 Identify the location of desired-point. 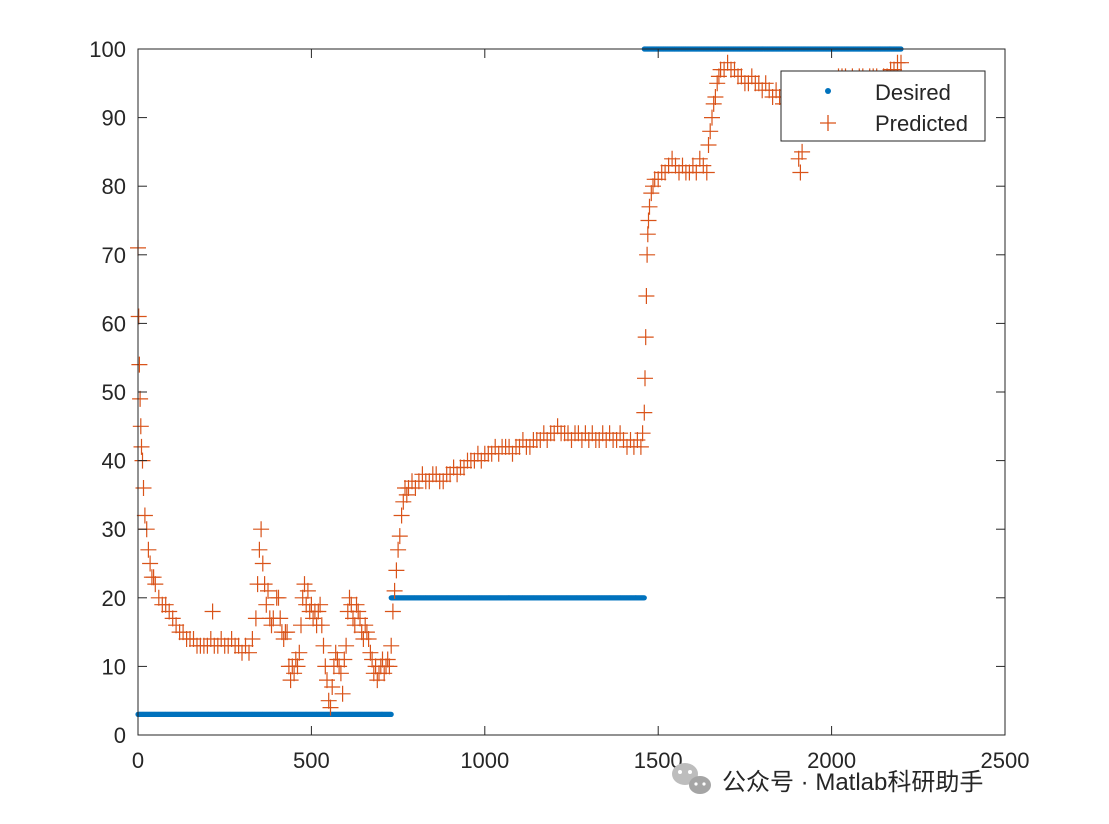
(391, 714).